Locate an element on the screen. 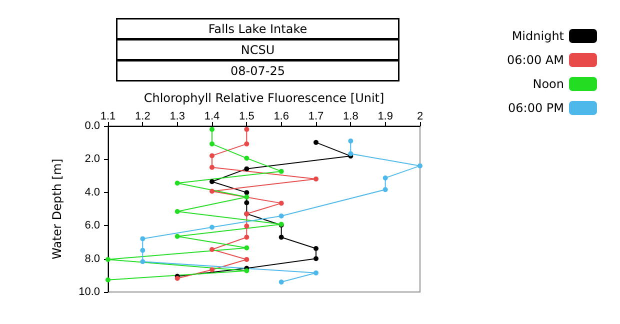 The height and width of the screenshot is (324, 620). y-axis-title: Water Depth [m] is located at coordinates (57, 209).